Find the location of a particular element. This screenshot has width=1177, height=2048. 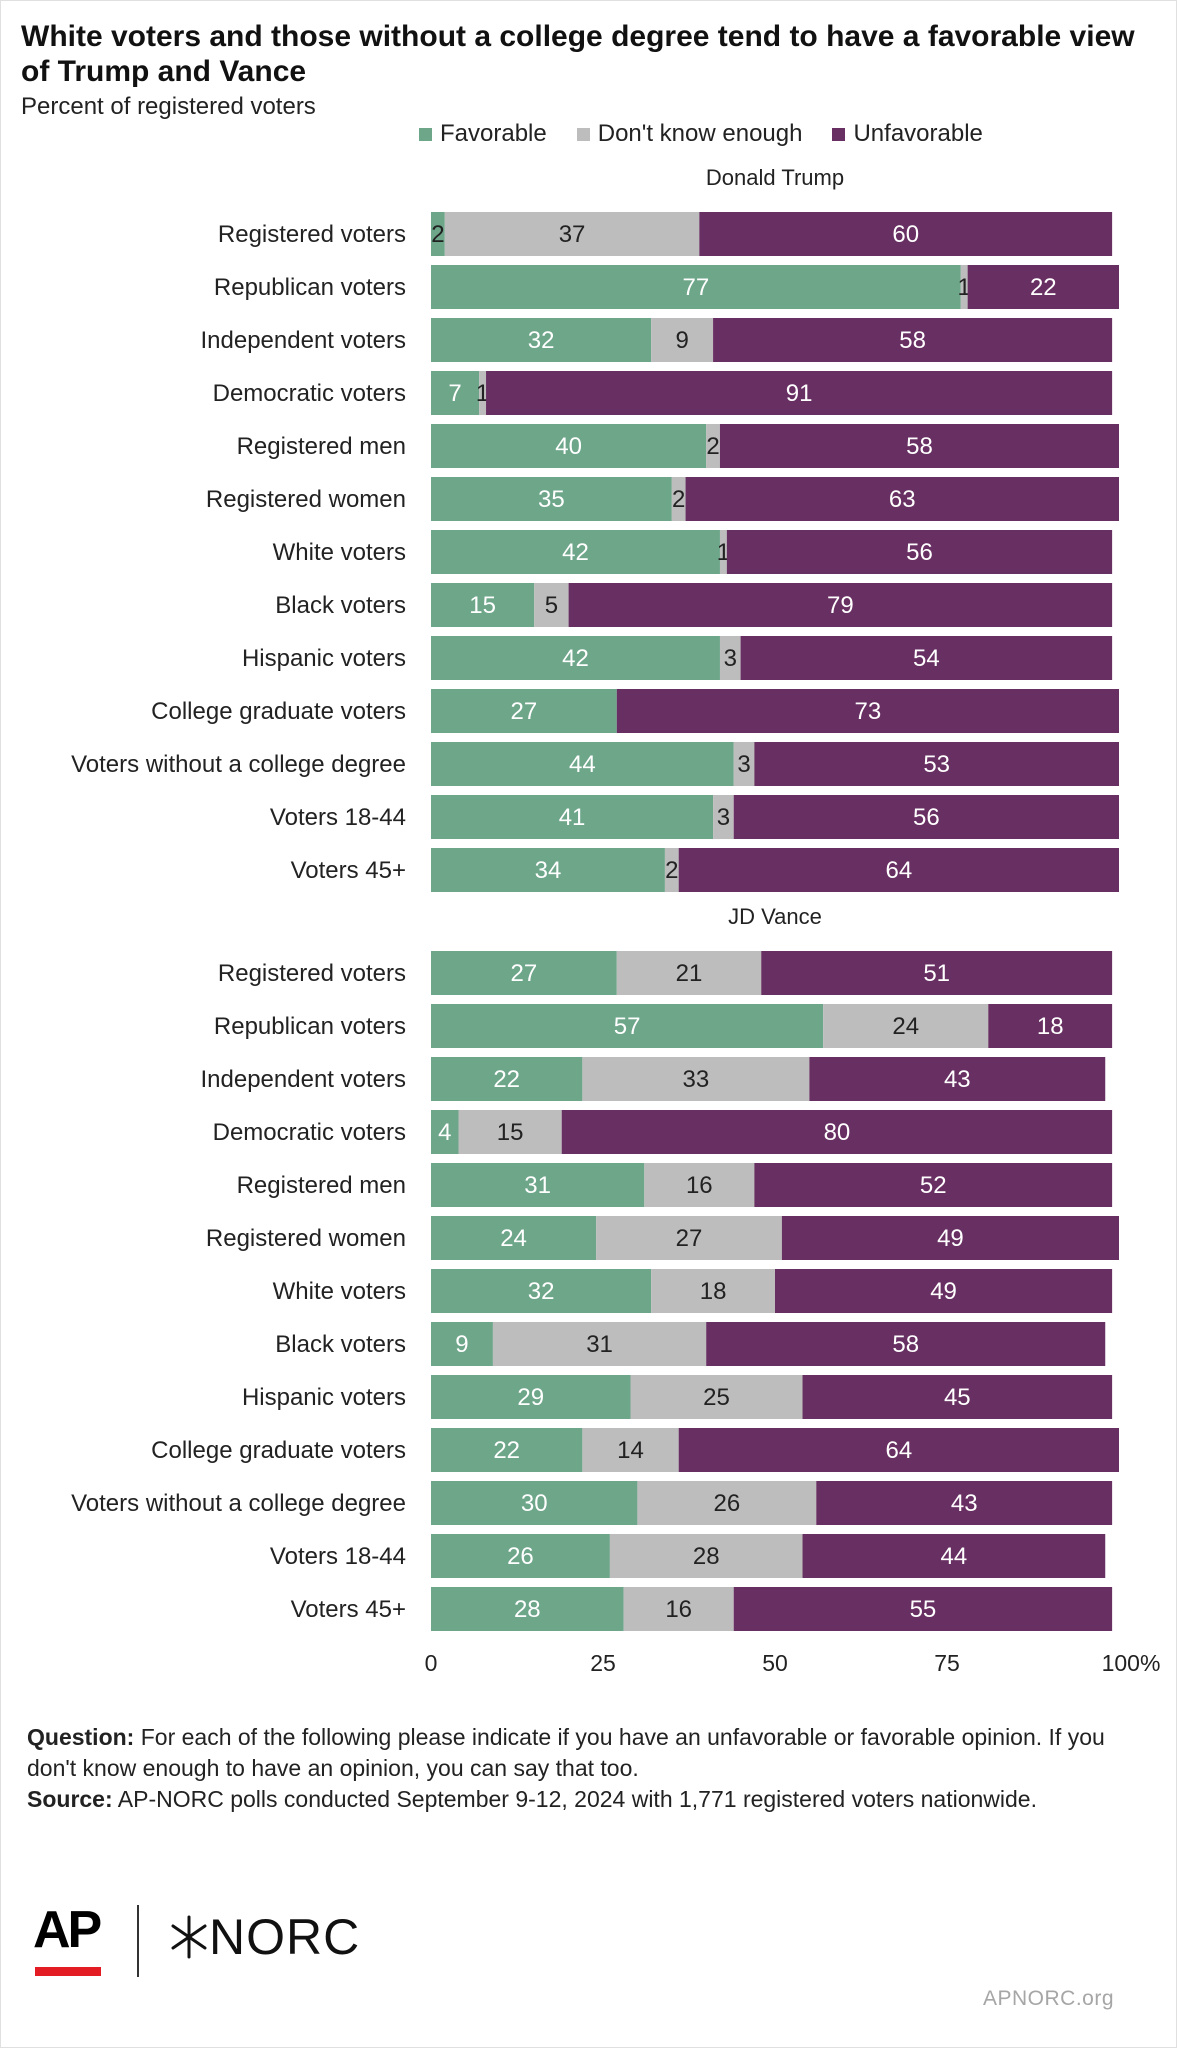

data-label-favorable: 34 is located at coordinates (548, 870).